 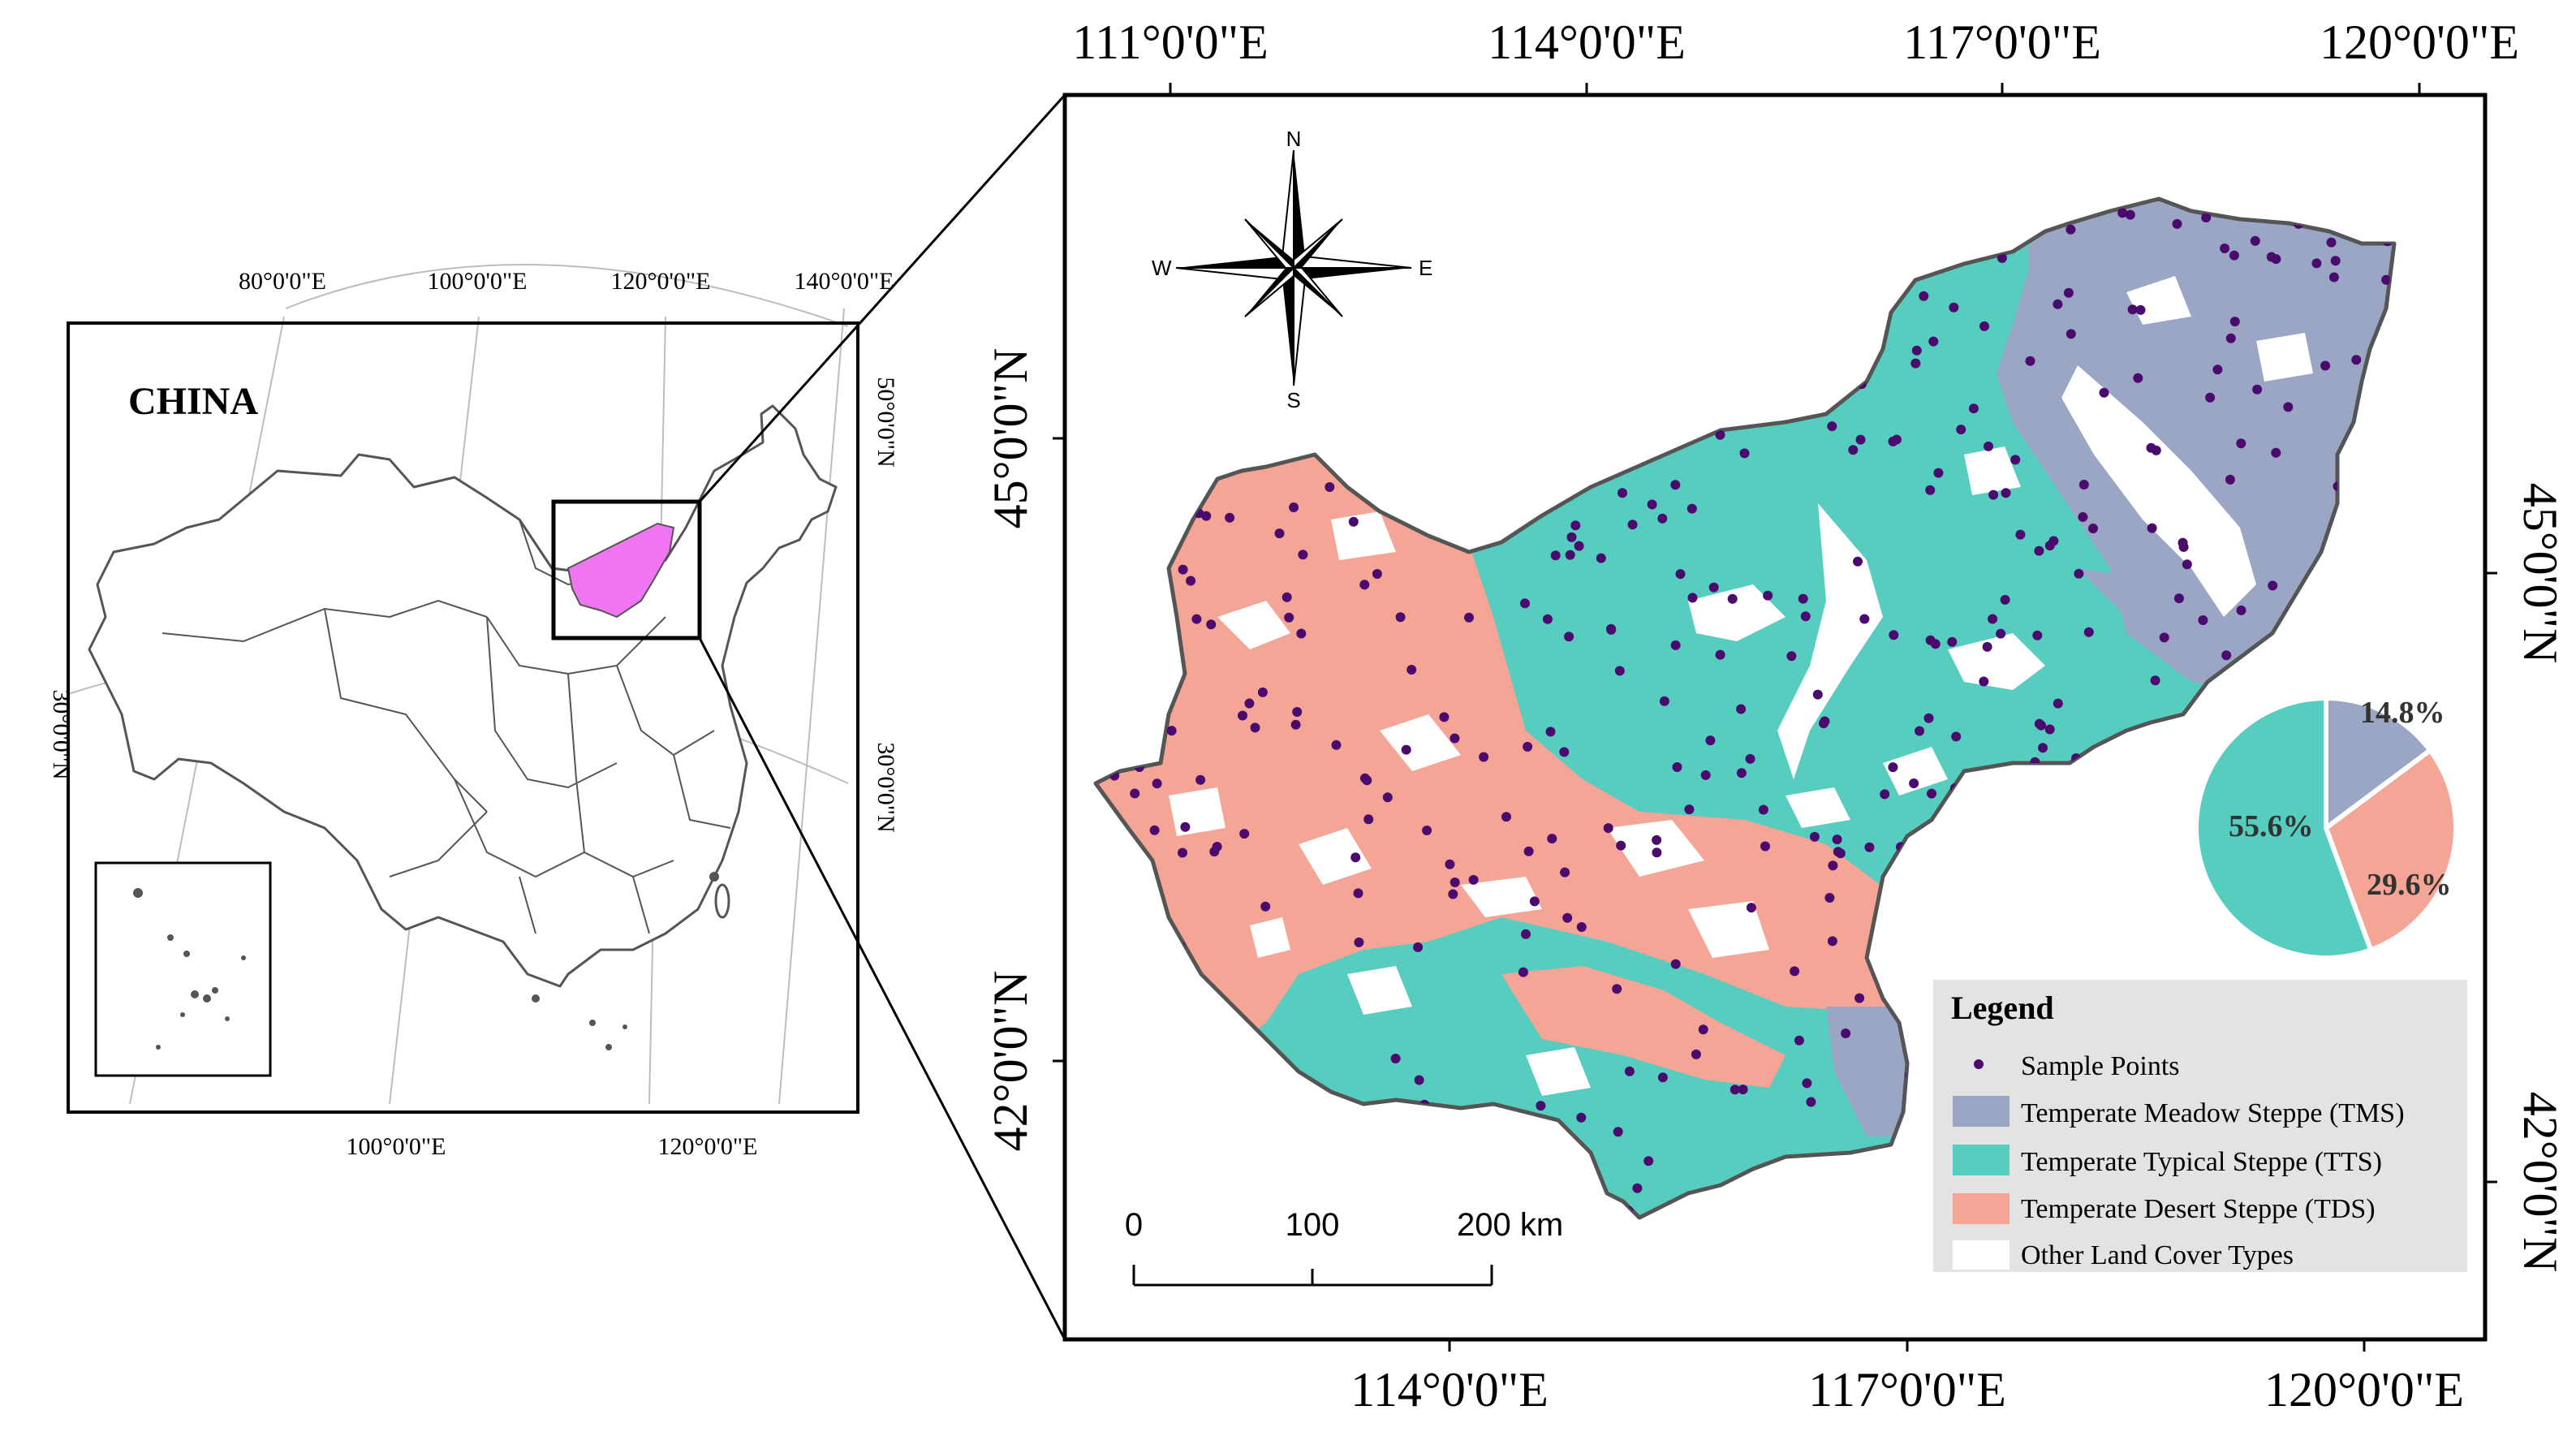 What do you see at coordinates (1510, 1225) in the screenshot?
I see `scale-bar-label-200: 200 km` at bounding box center [1510, 1225].